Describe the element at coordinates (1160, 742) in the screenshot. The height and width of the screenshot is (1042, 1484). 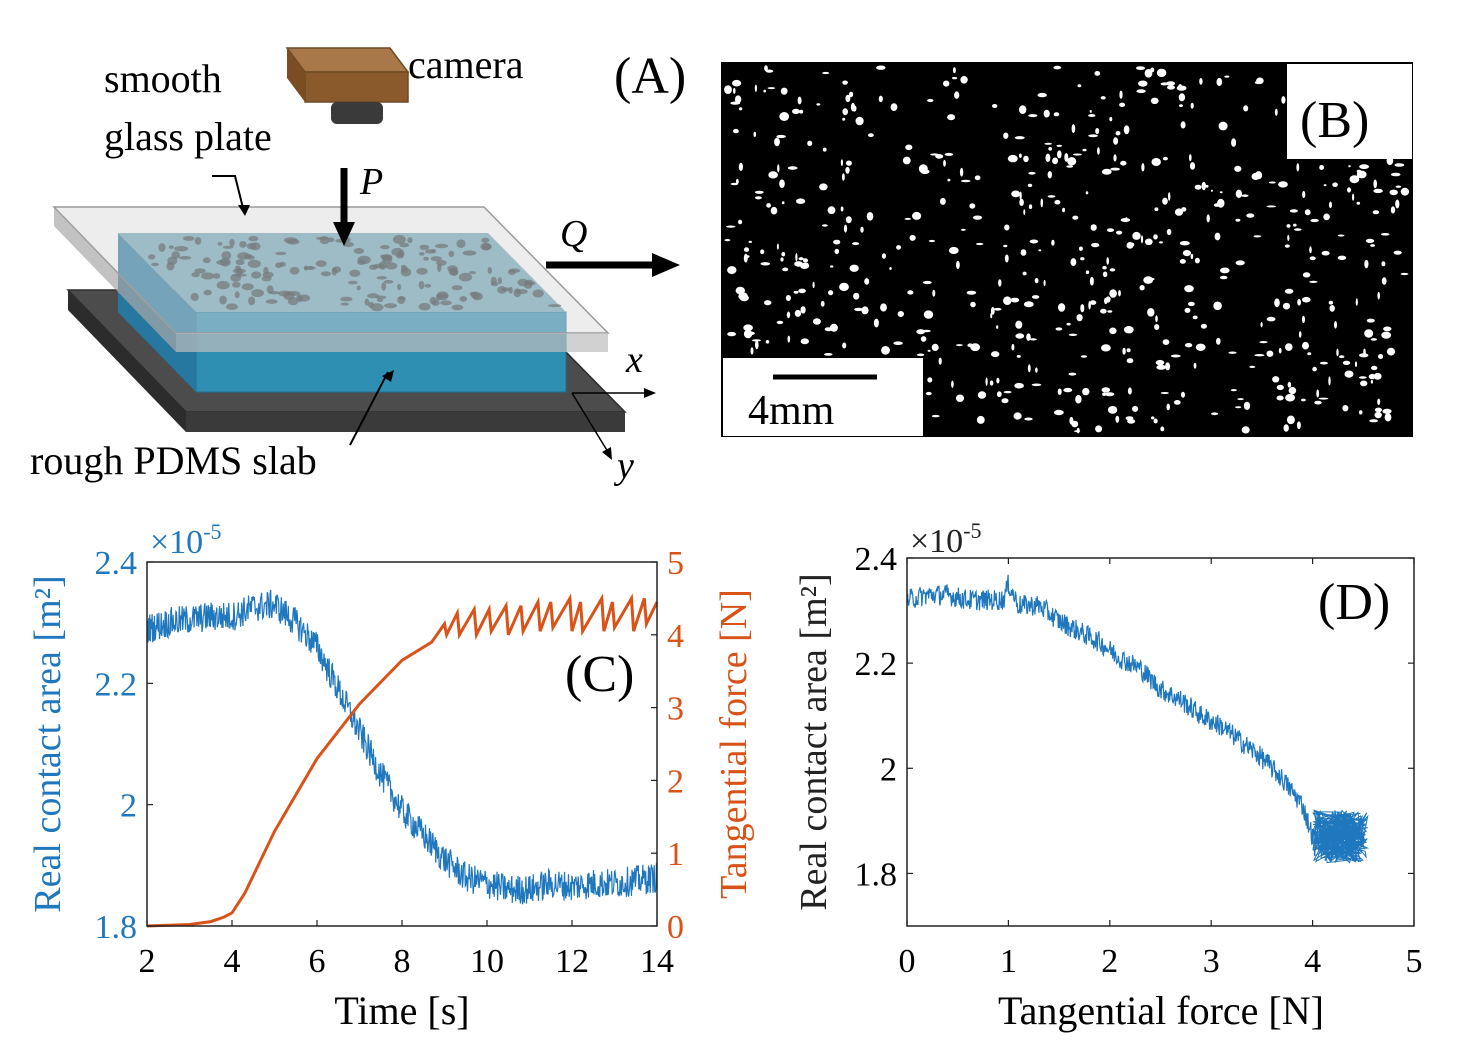
I see `chart-d-frame` at that location.